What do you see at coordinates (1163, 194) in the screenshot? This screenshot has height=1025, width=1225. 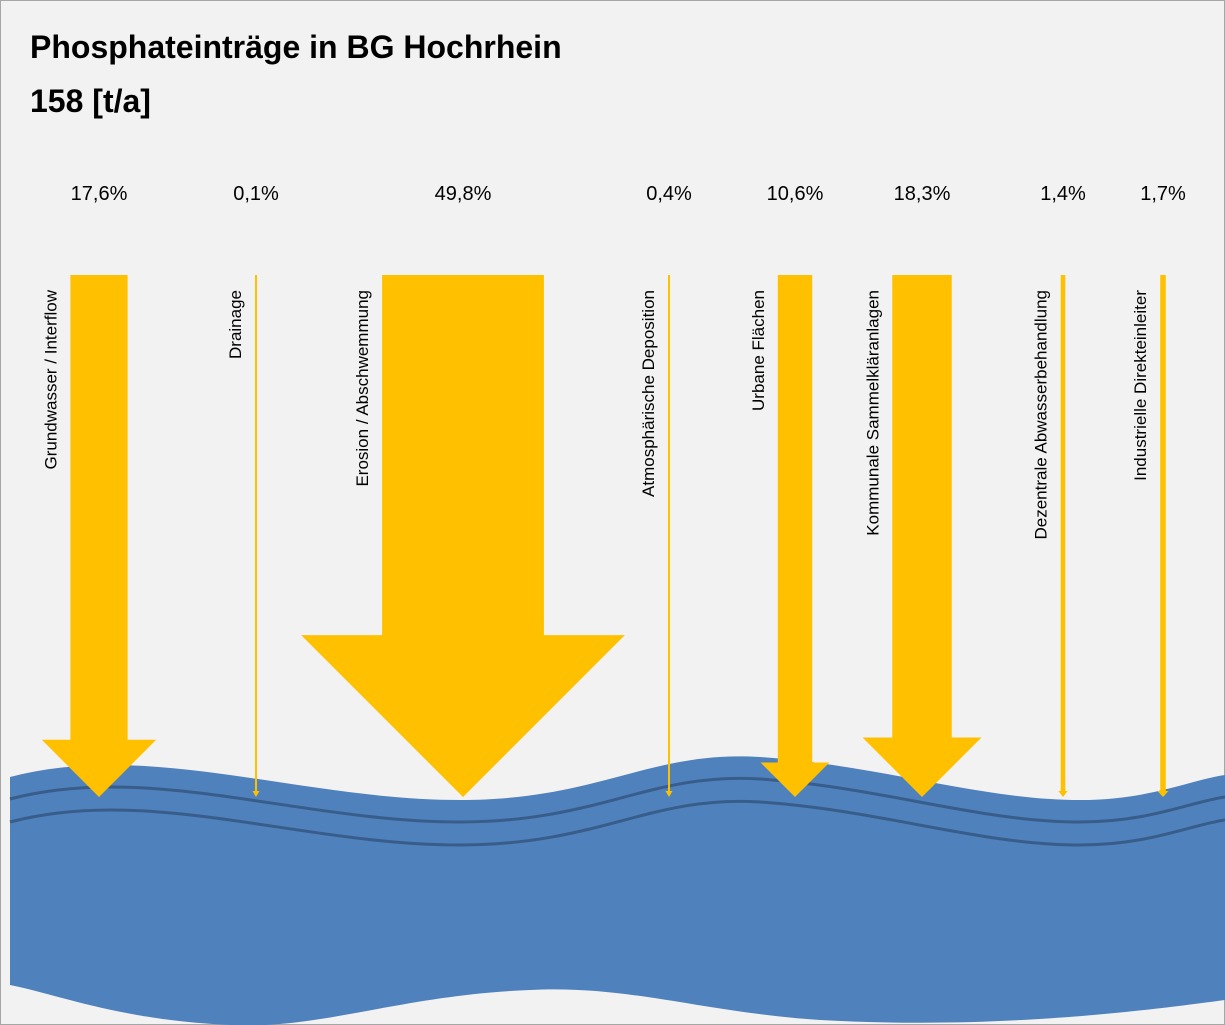 I see `value-label: 1,7%` at bounding box center [1163, 194].